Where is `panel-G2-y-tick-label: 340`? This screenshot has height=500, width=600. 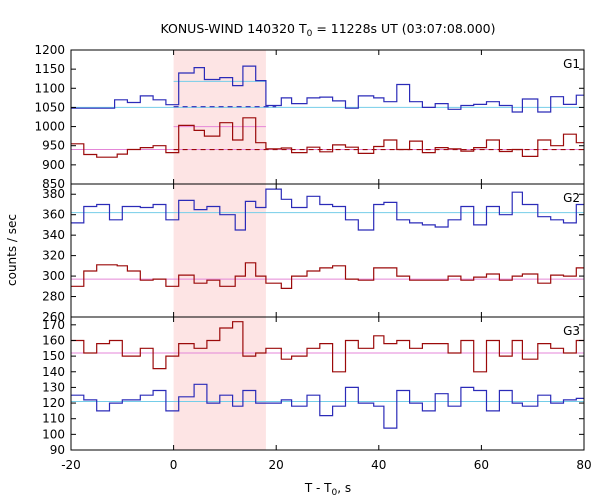
panel-G2-y-tick-label: 340 is located at coordinates (53, 235).